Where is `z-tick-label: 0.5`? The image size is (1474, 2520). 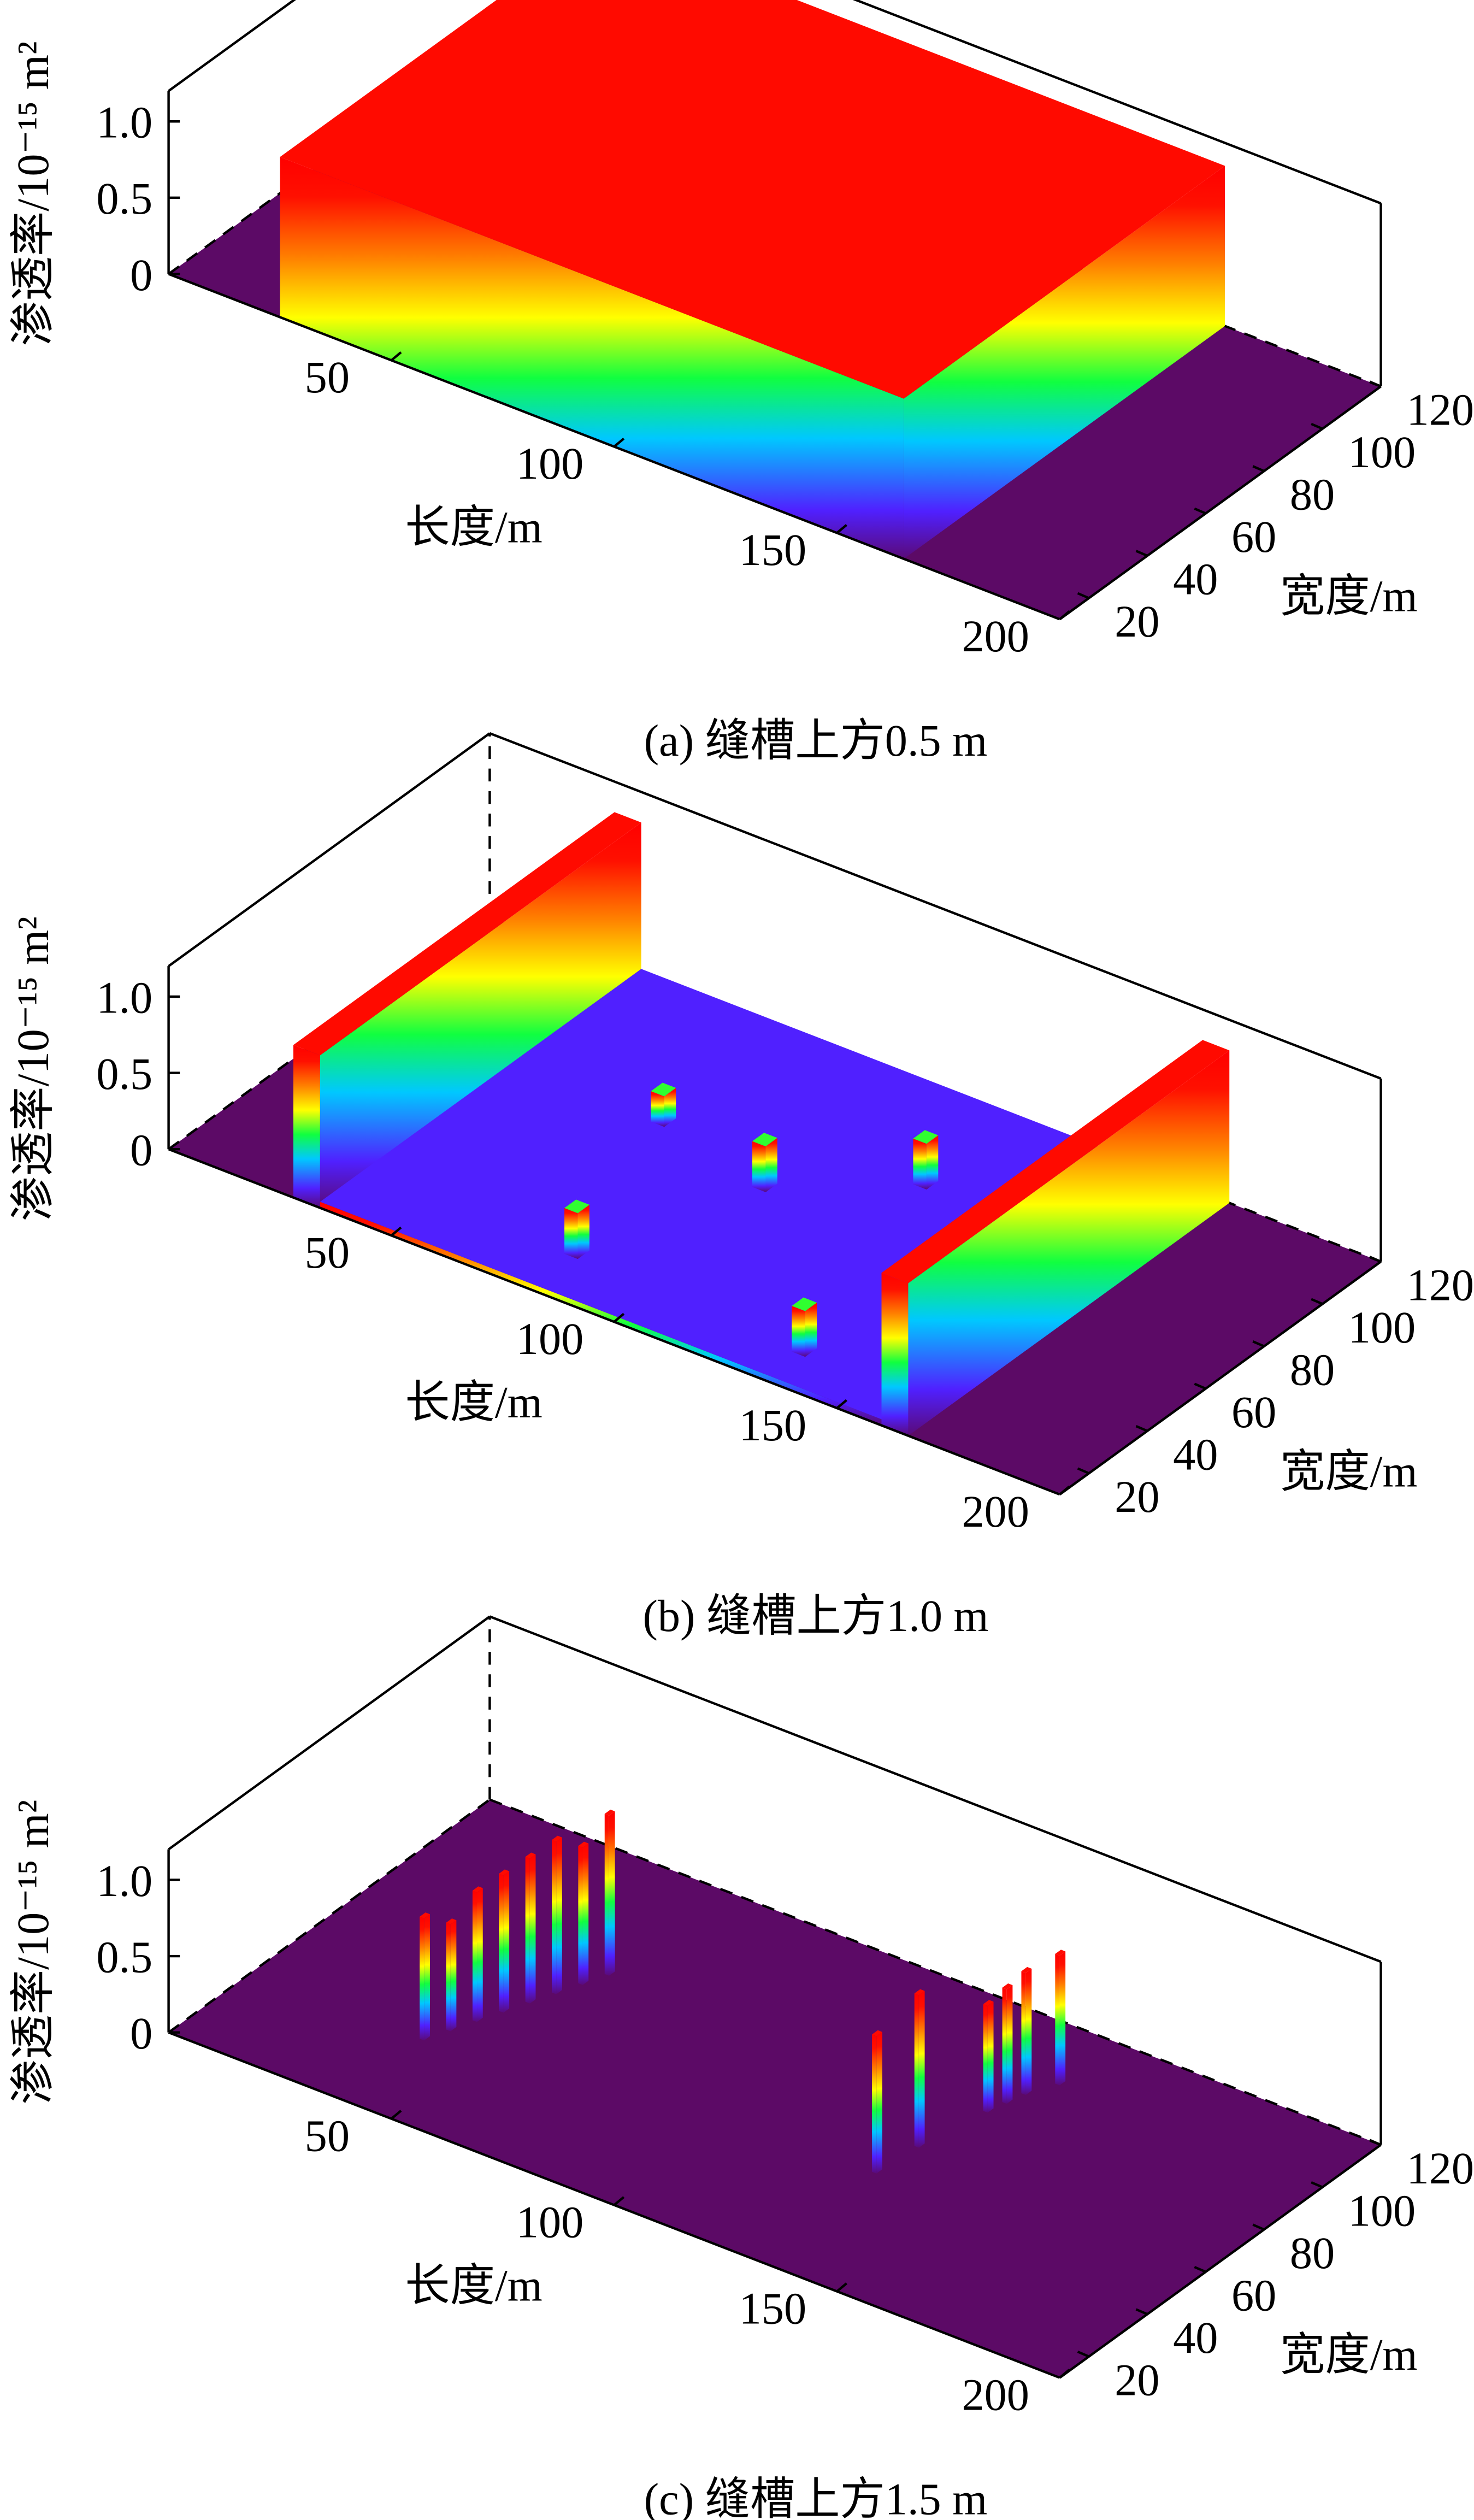 z-tick-label: 0.5 is located at coordinates (124, 1957).